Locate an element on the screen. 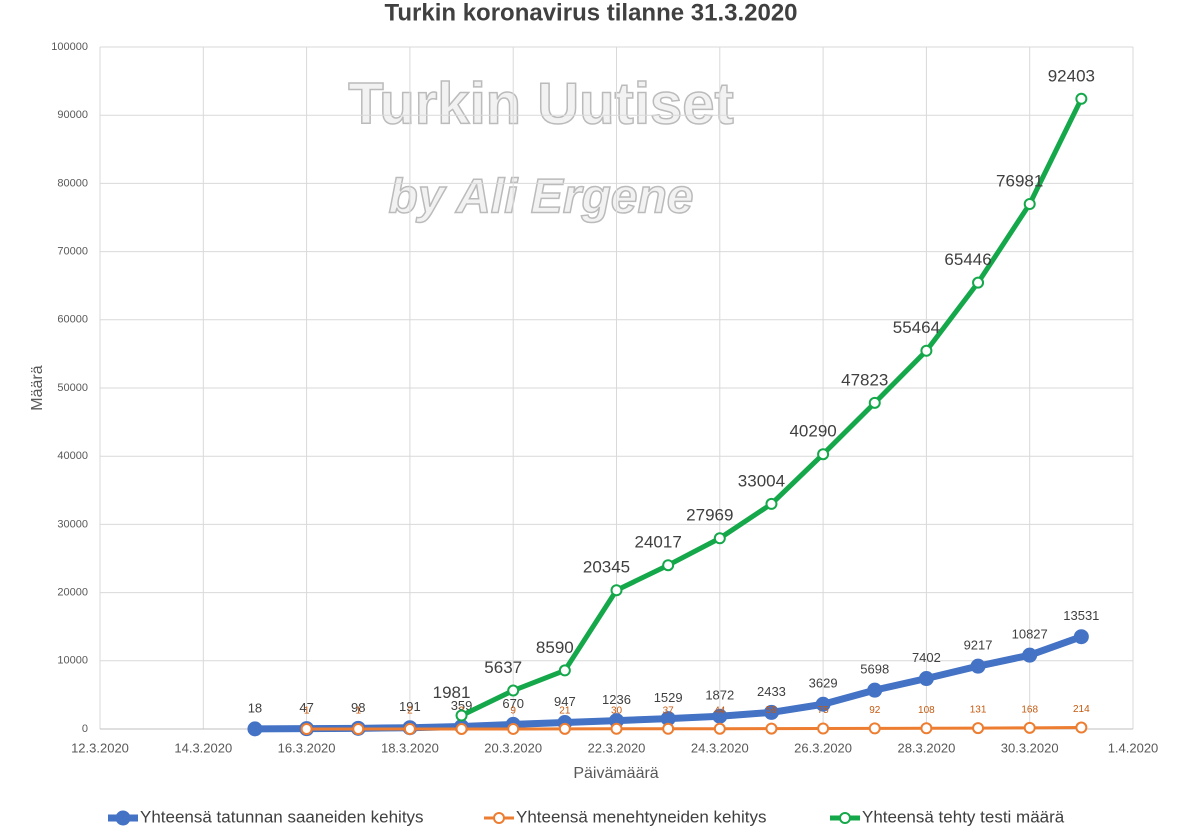 This screenshot has width=1191, height=837. y-tick-label: 40000 is located at coordinates (72, 456).